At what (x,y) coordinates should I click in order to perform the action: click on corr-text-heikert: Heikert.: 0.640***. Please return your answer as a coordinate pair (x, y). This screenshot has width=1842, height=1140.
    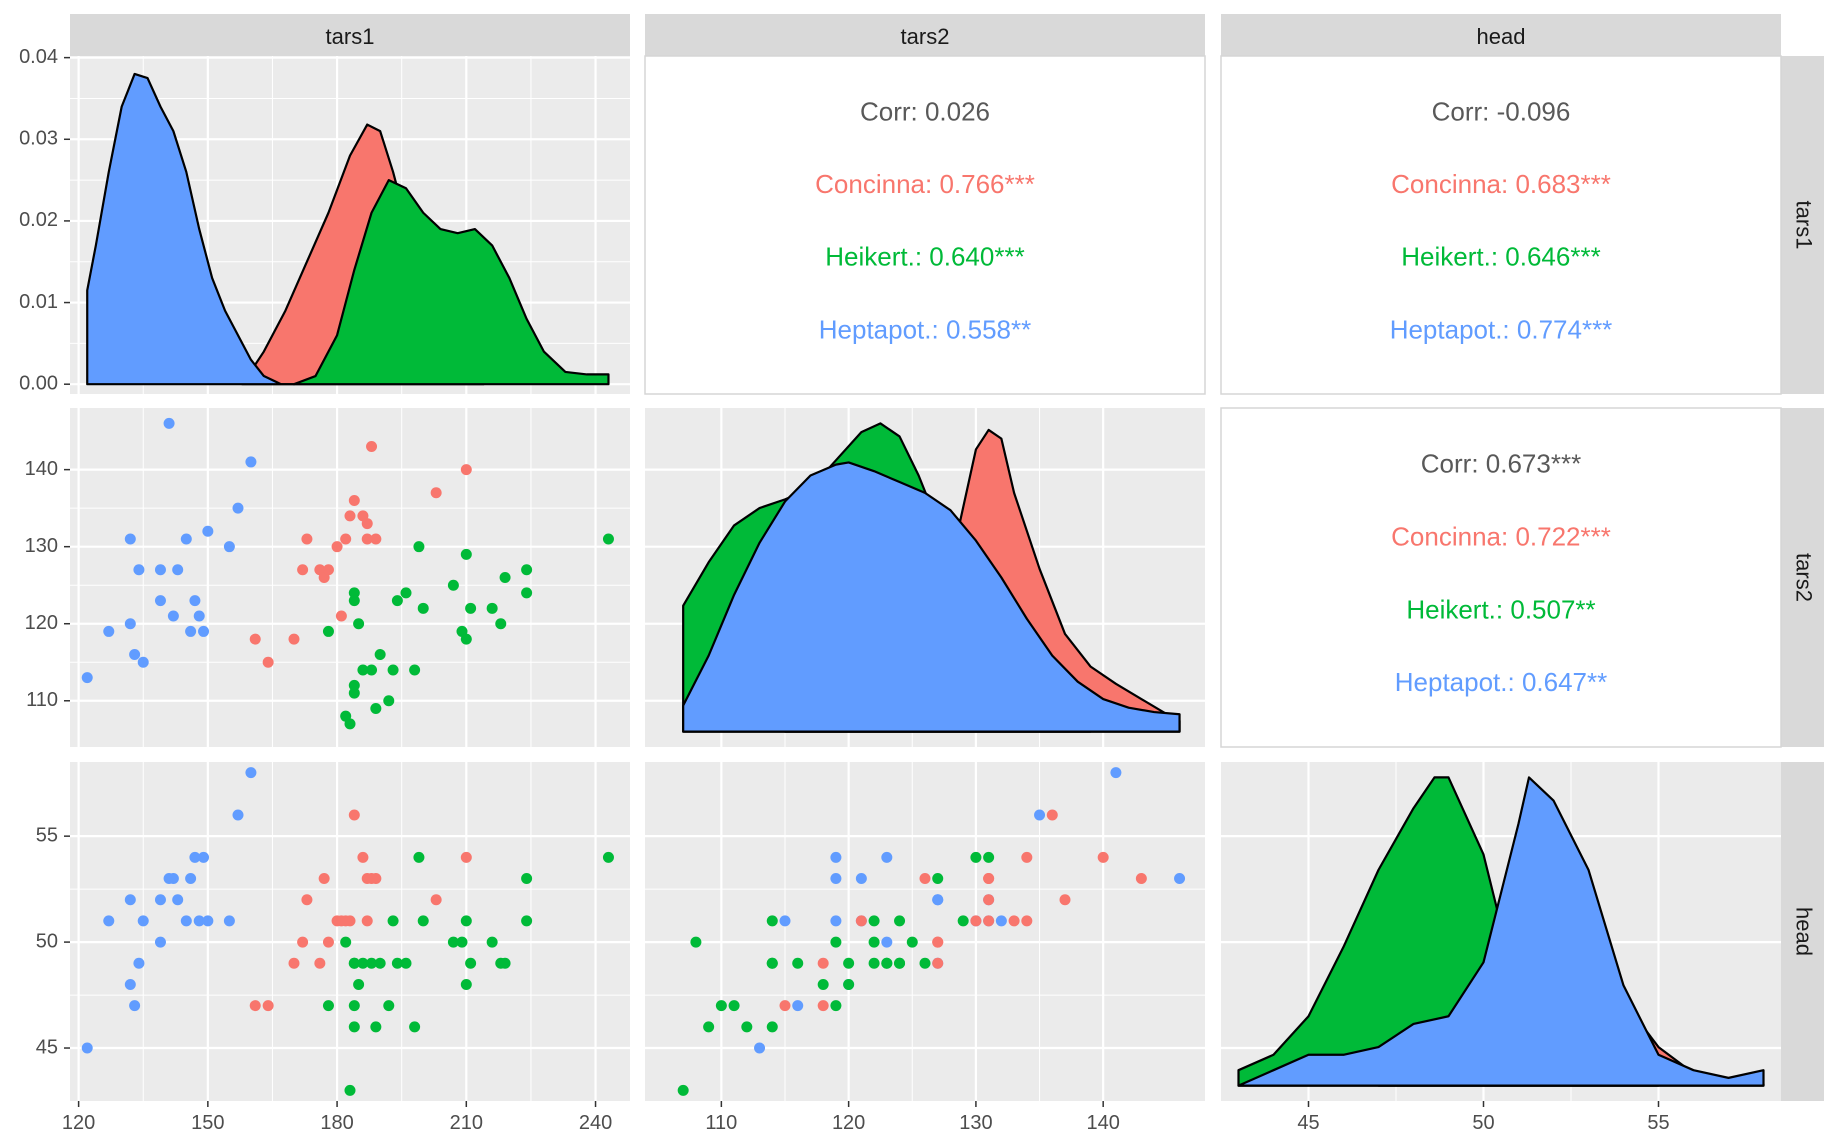
    Looking at the image, I should click on (924, 257).